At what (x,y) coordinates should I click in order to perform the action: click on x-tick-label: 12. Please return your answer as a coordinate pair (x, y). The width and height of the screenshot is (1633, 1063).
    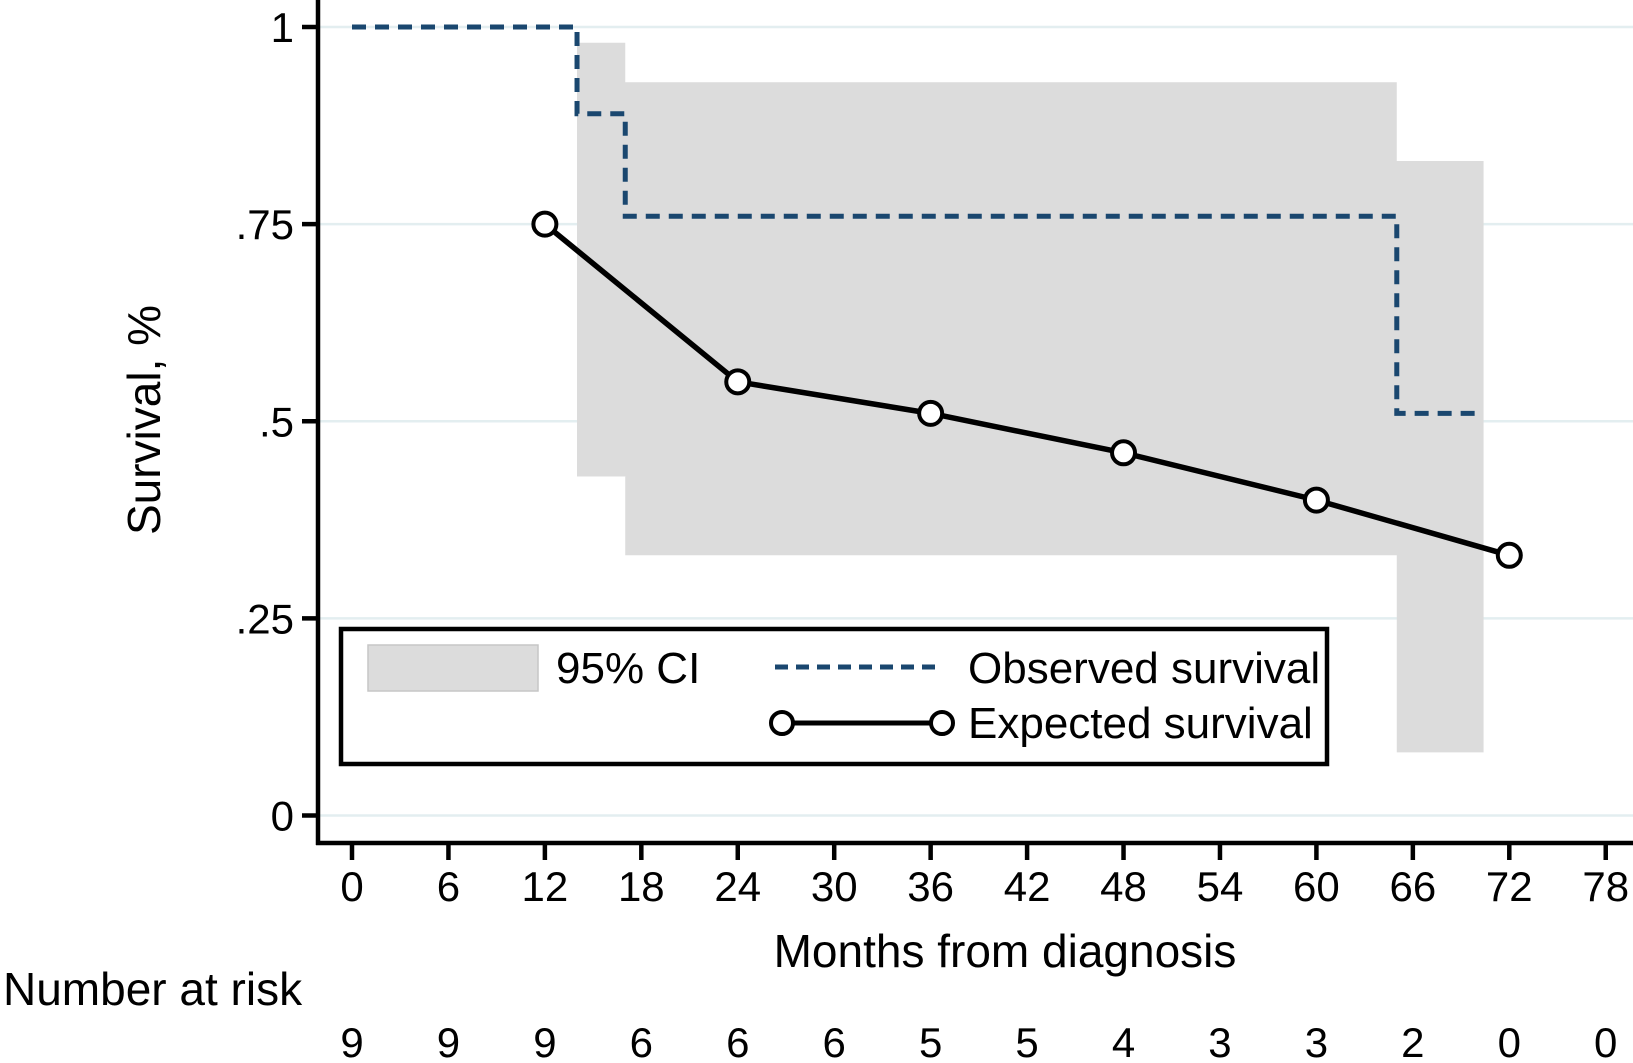
    Looking at the image, I should click on (545, 886).